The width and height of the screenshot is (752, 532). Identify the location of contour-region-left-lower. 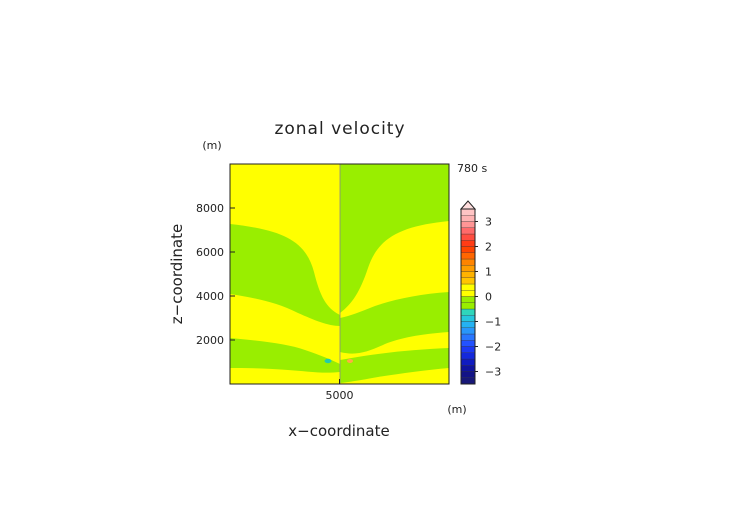
(285, 355).